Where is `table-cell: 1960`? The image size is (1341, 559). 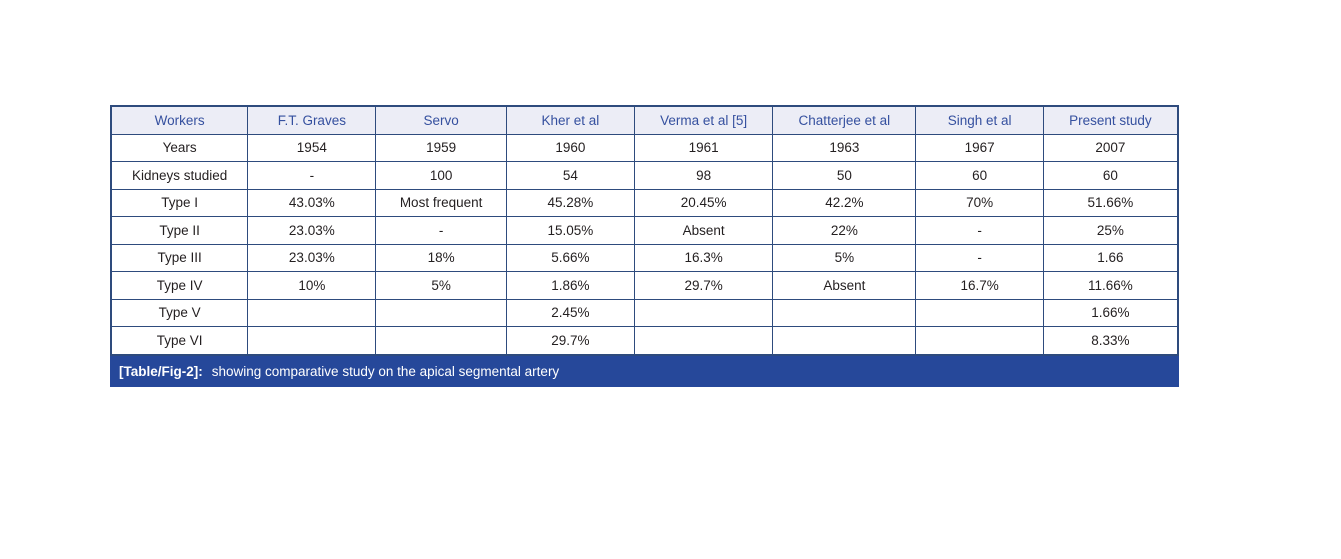 table-cell: 1960 is located at coordinates (570, 147).